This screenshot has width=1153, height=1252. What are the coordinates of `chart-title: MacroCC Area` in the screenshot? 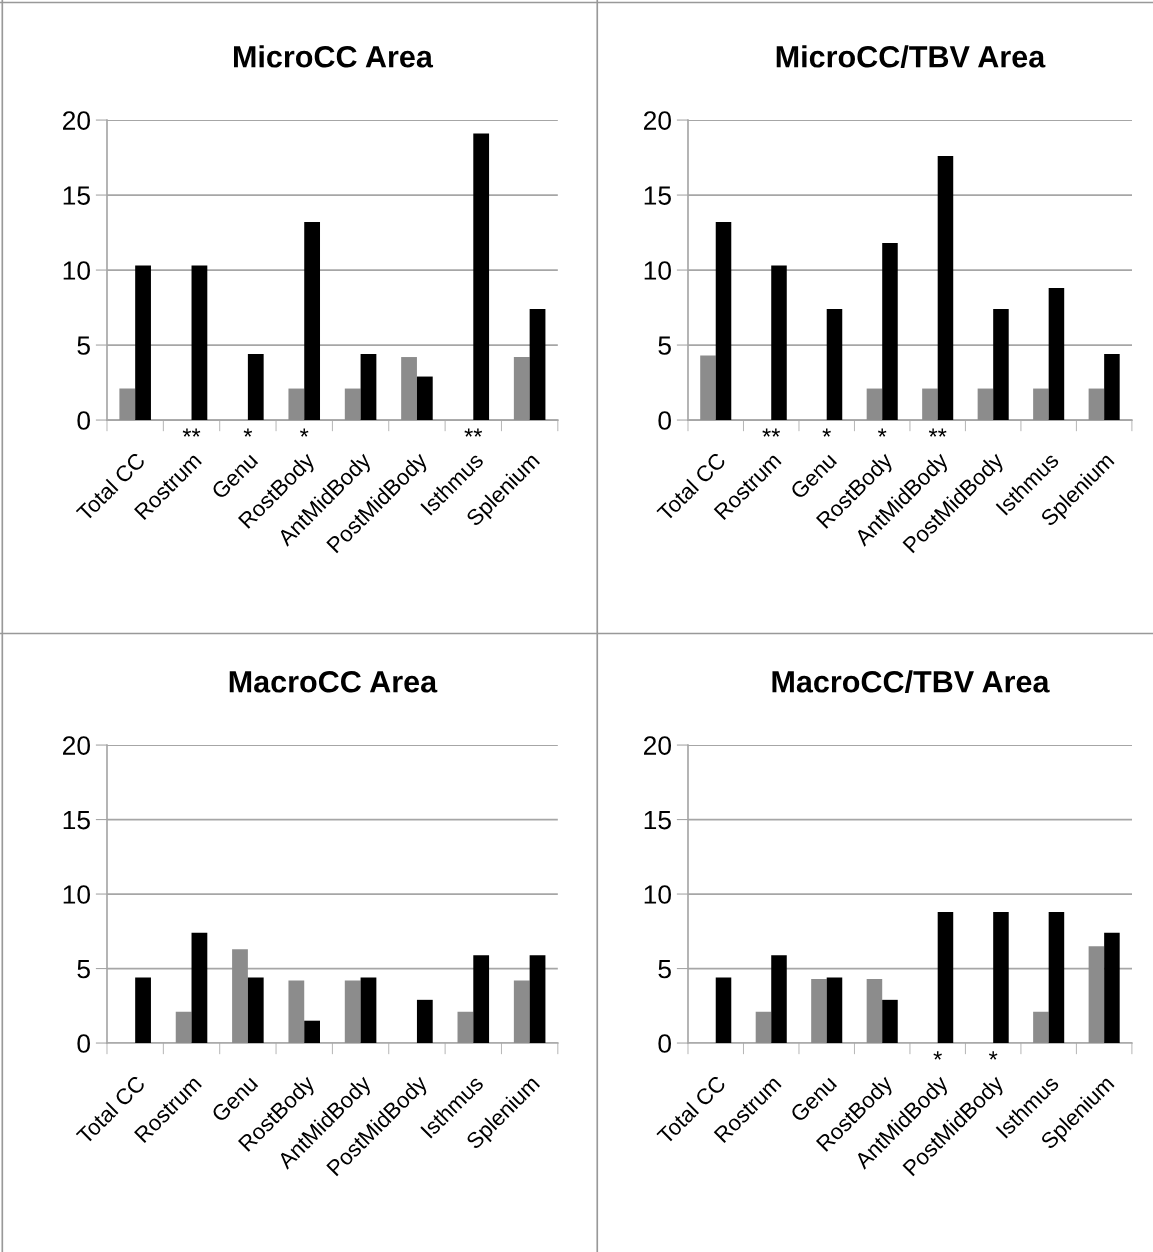 It's located at (333, 681).